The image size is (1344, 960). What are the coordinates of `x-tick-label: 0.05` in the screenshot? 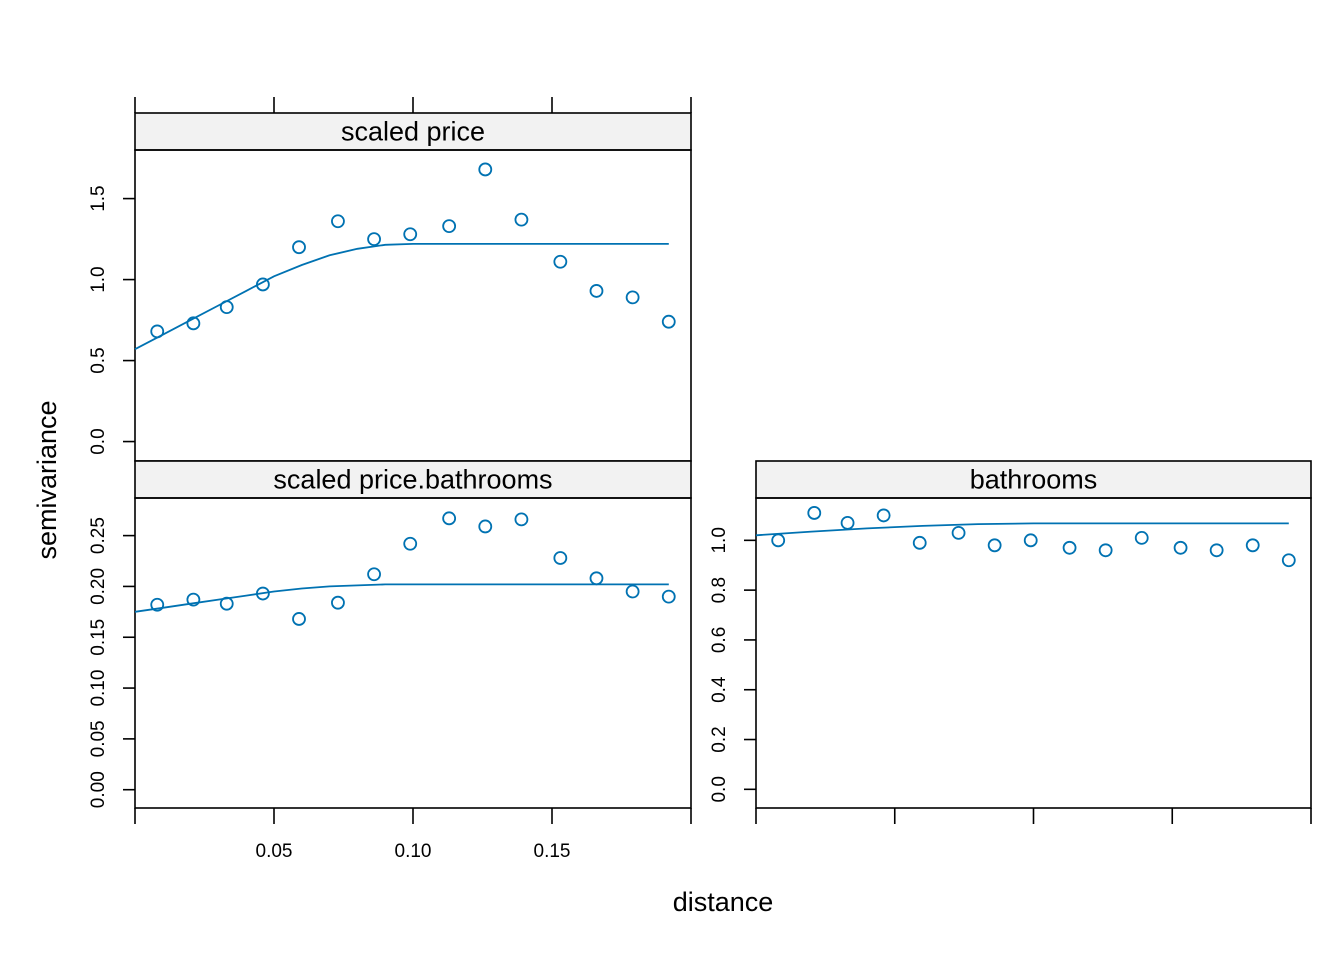 It's located at (274, 851).